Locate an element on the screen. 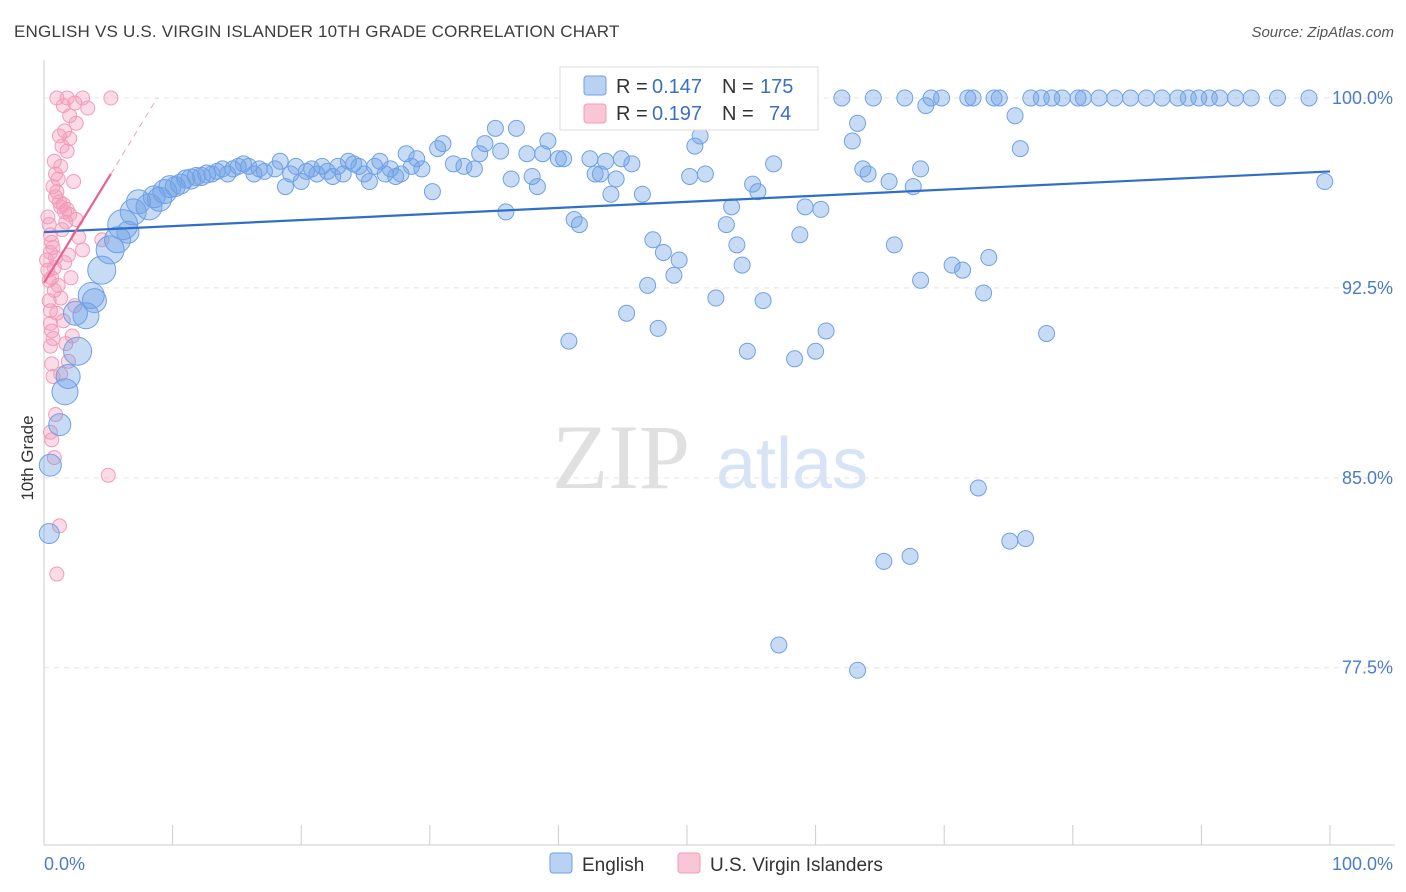  x-tick-label: 100.0% is located at coordinates (1362, 864).